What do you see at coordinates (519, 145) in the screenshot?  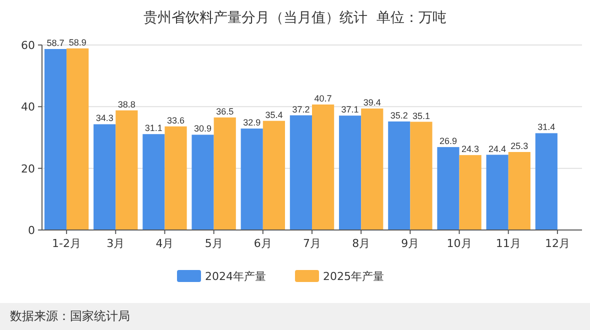 I see `data-label: 25.3` at bounding box center [519, 145].